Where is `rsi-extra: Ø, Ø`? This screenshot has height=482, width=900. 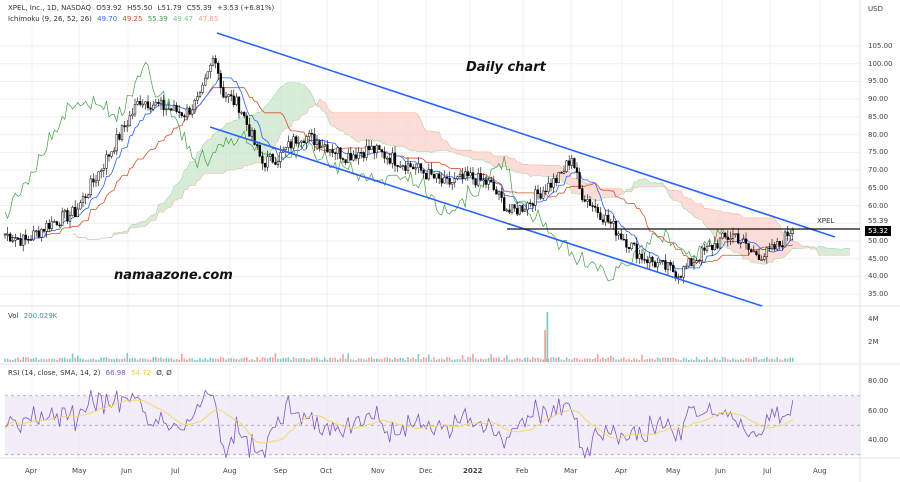 rsi-extra: Ø, Ø is located at coordinates (164, 373).